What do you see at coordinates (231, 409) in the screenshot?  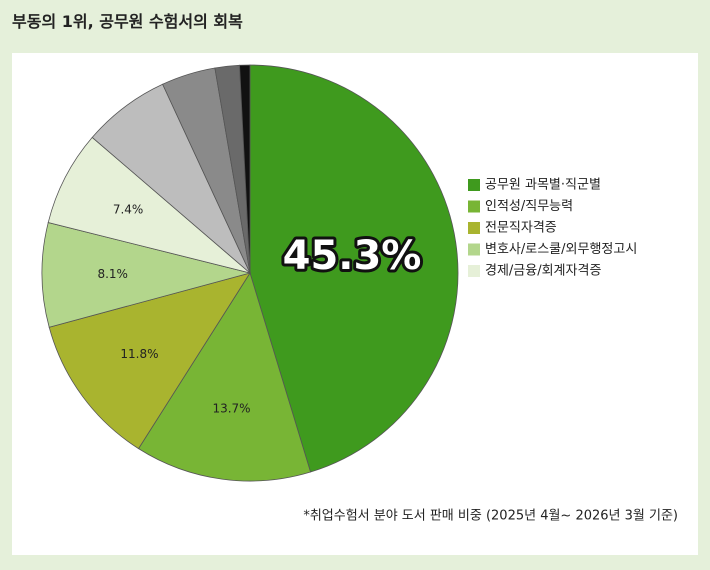 I see `data-label: 13.7%` at bounding box center [231, 409].